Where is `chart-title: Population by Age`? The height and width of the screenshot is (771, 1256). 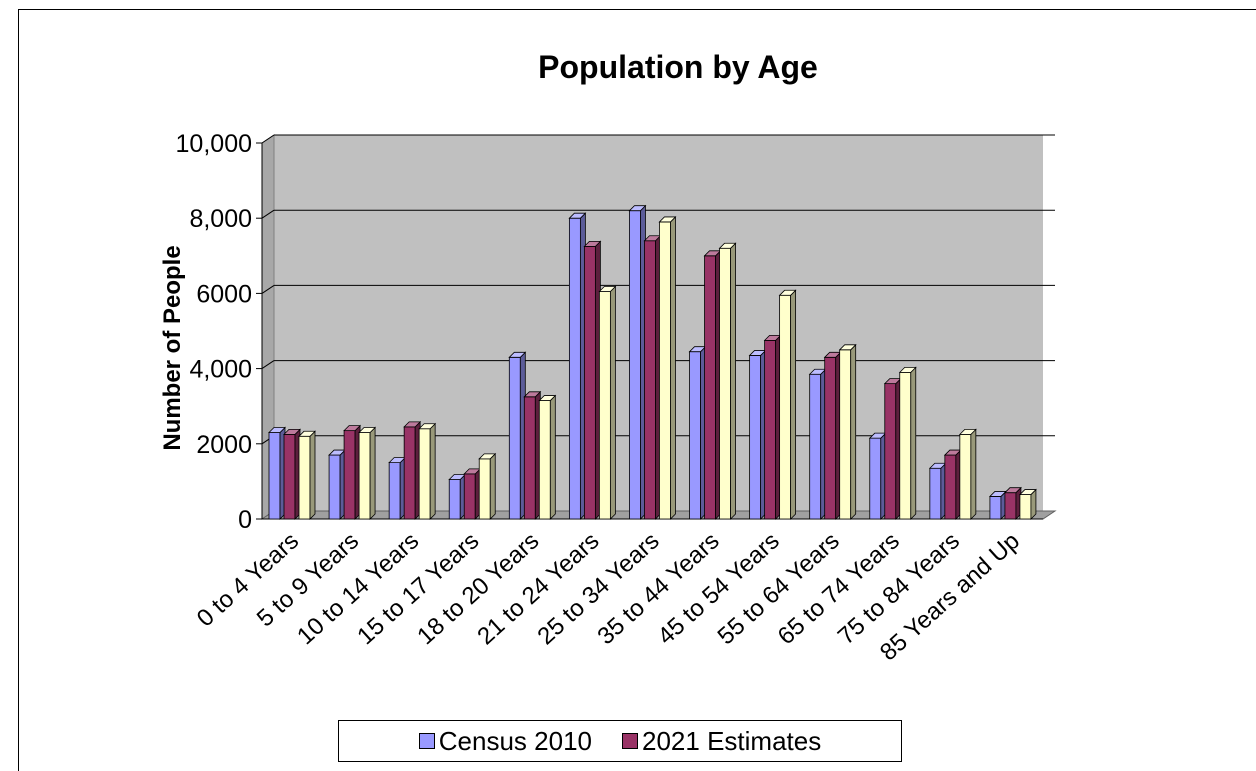
chart-title: Population by Age is located at coordinates (678, 67).